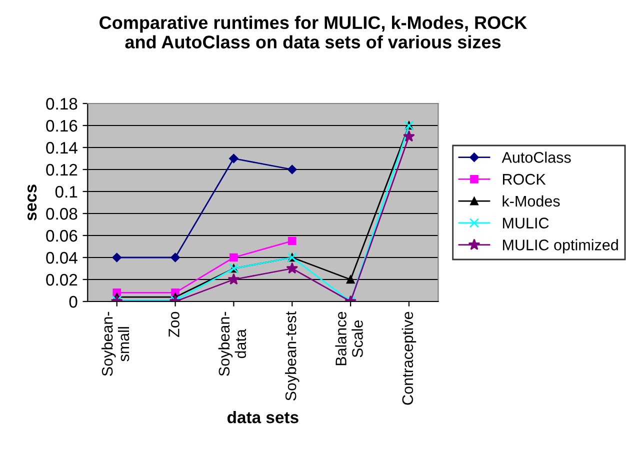  I want to click on y-axis-title: secs, so click(32, 202).